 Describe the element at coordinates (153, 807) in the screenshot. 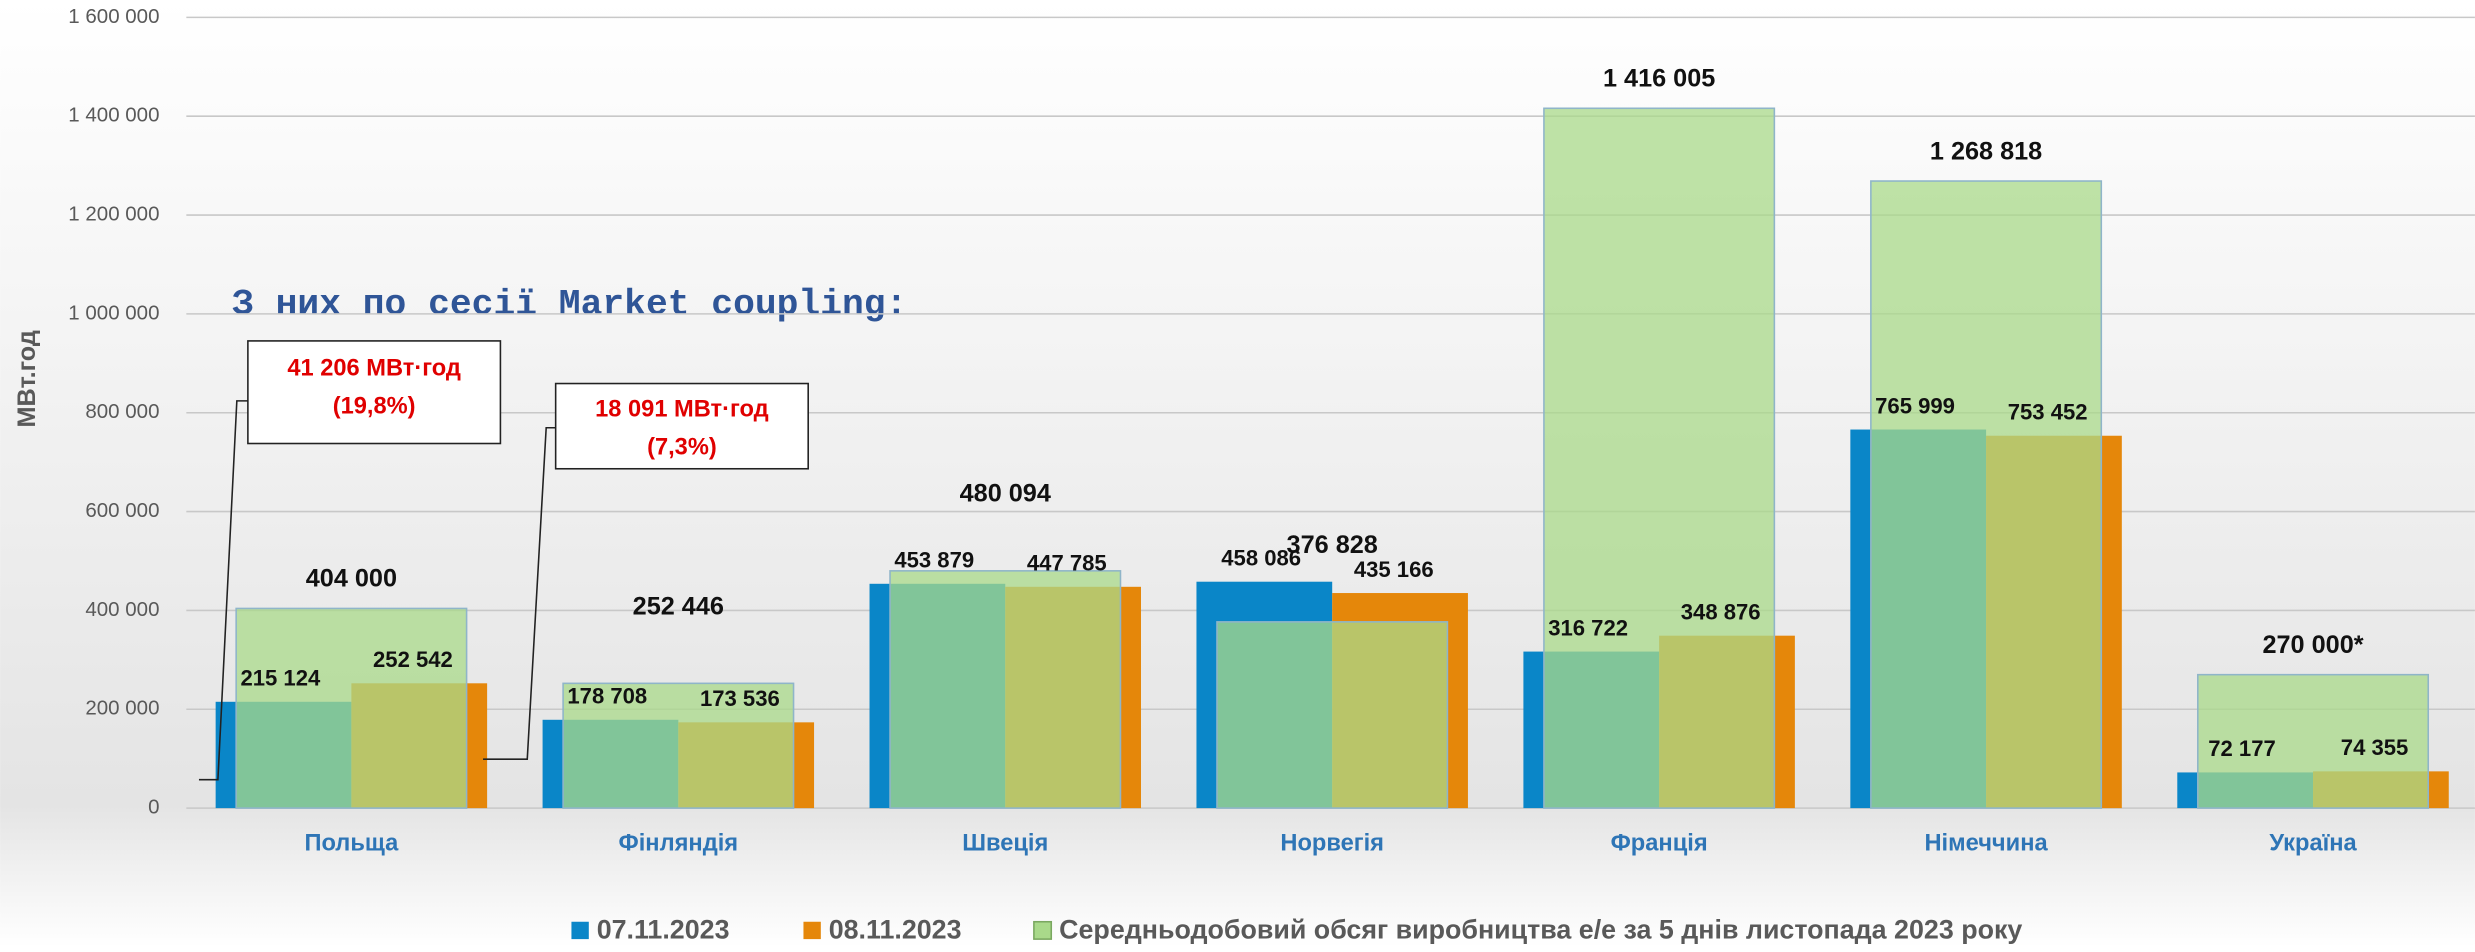

I see `y-tick-label: 0` at that location.